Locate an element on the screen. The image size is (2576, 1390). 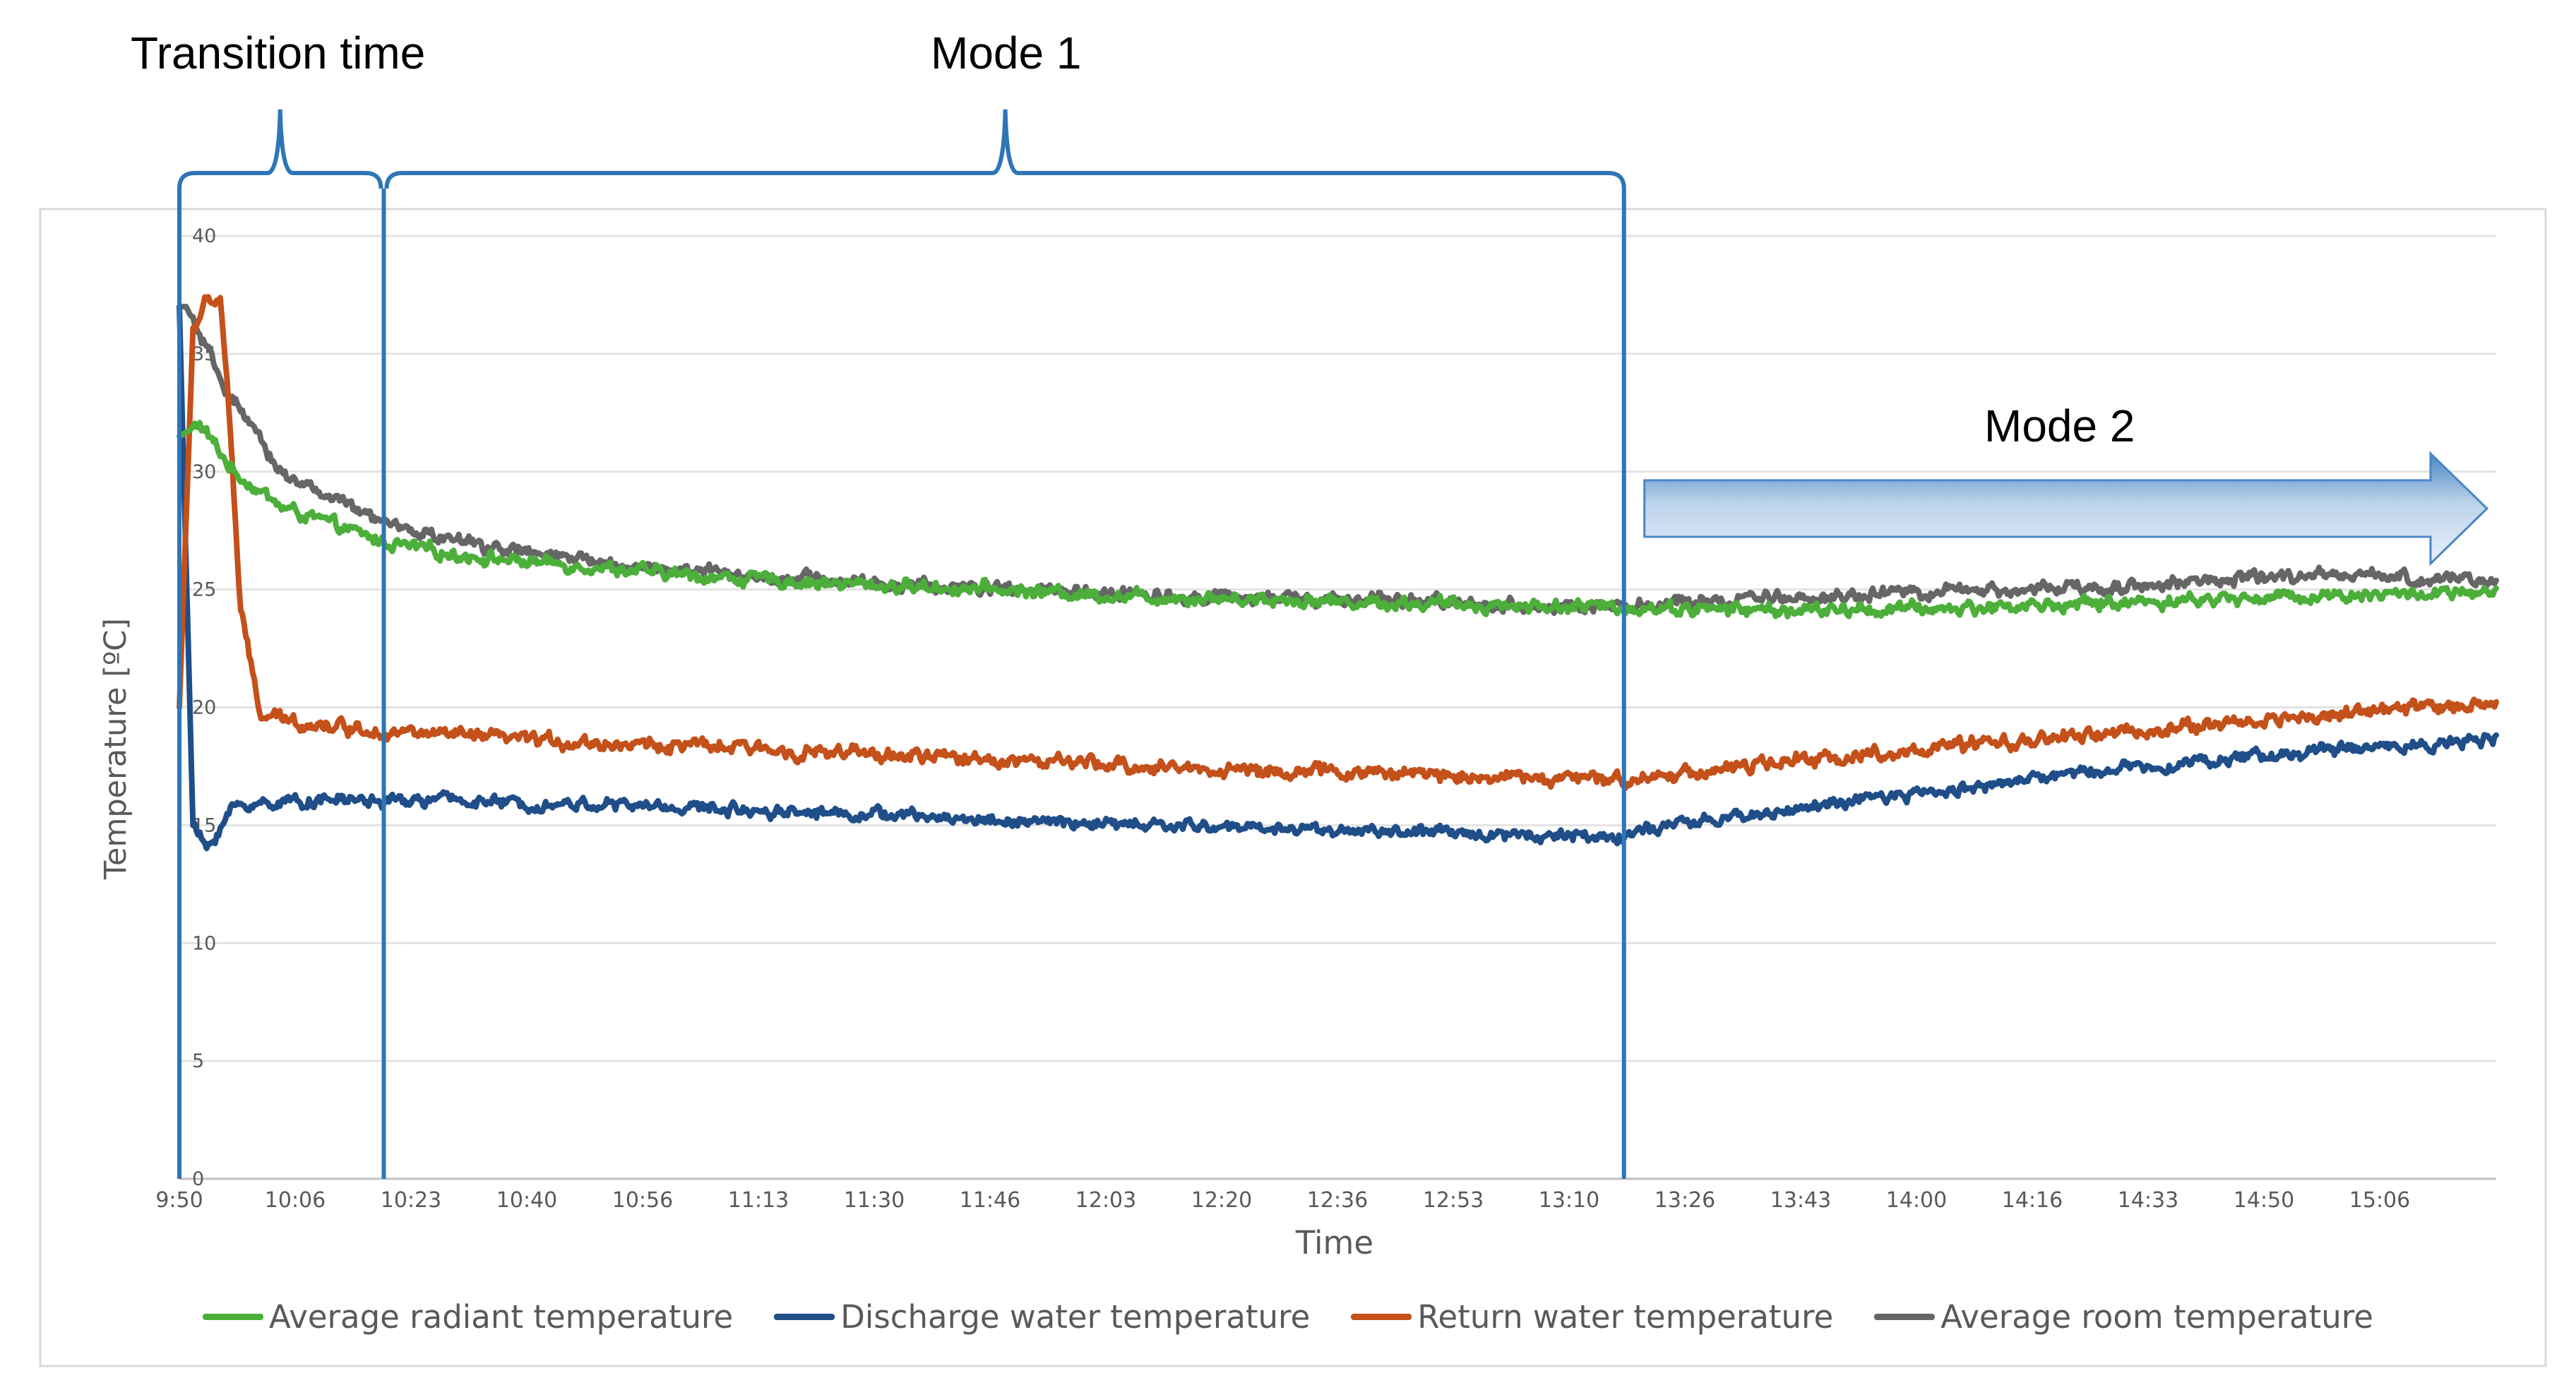
legend-item-return: Return water temperature is located at coordinates (1592, 1317).